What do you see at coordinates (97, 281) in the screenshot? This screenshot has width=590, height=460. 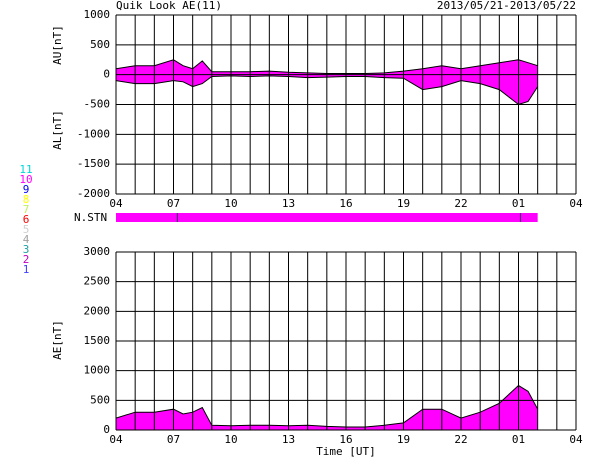 I see `y-tick-label: 2500` at bounding box center [97, 281].